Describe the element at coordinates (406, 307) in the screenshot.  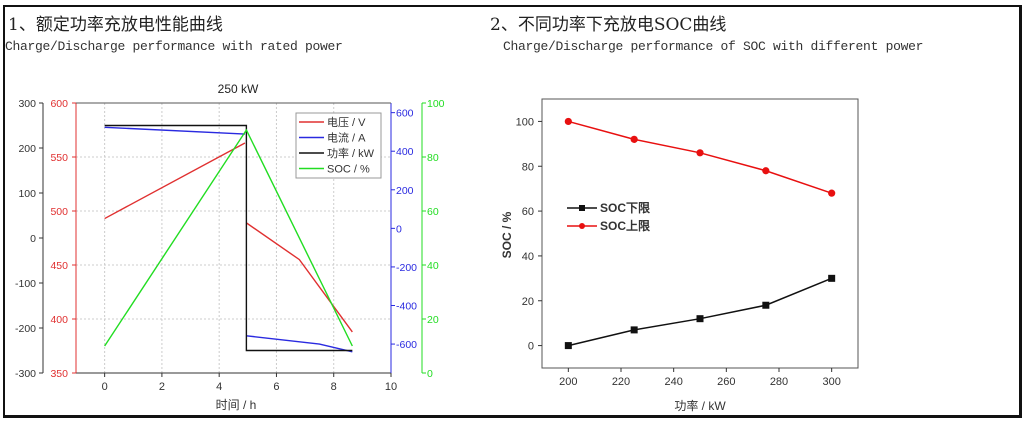
I see `current-tick-label: -400` at that location.